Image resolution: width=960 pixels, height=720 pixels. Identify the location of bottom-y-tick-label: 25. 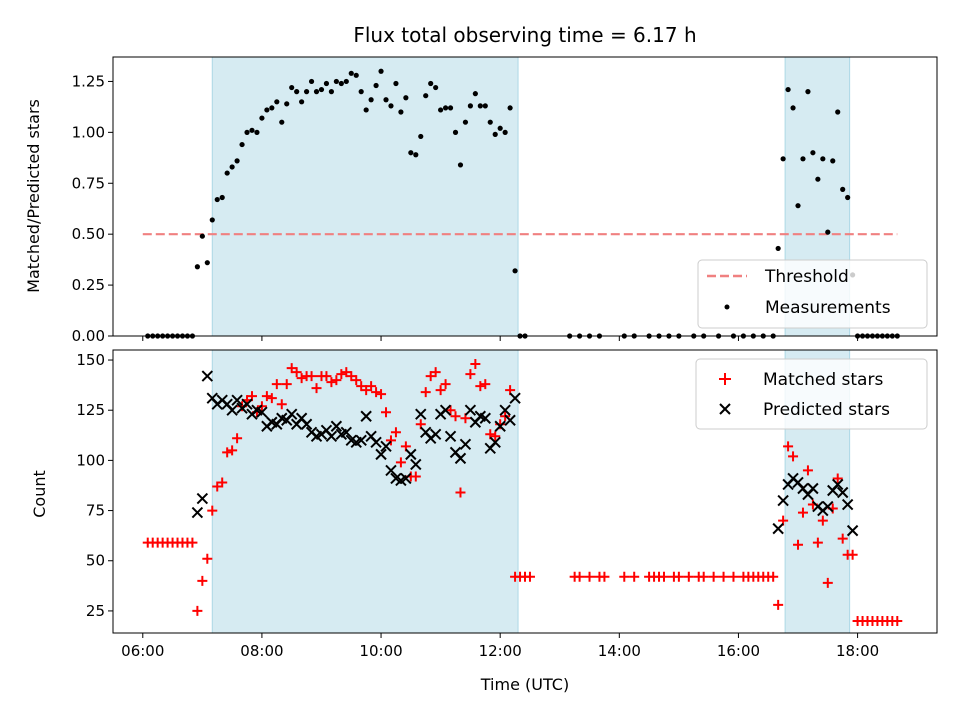
(95, 611).